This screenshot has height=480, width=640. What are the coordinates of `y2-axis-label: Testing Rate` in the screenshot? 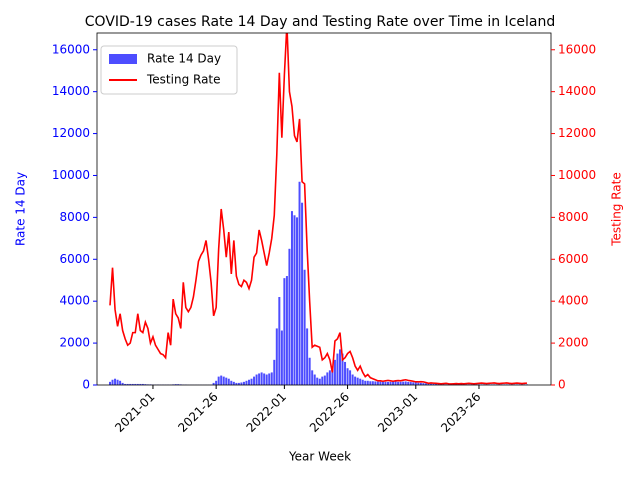 It's located at (617, 209).